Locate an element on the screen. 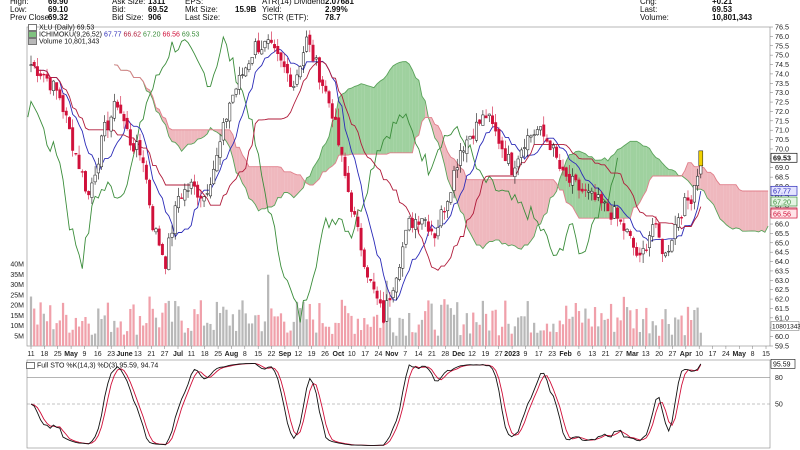  volume-tick-label: 25M is located at coordinates (17, 295).